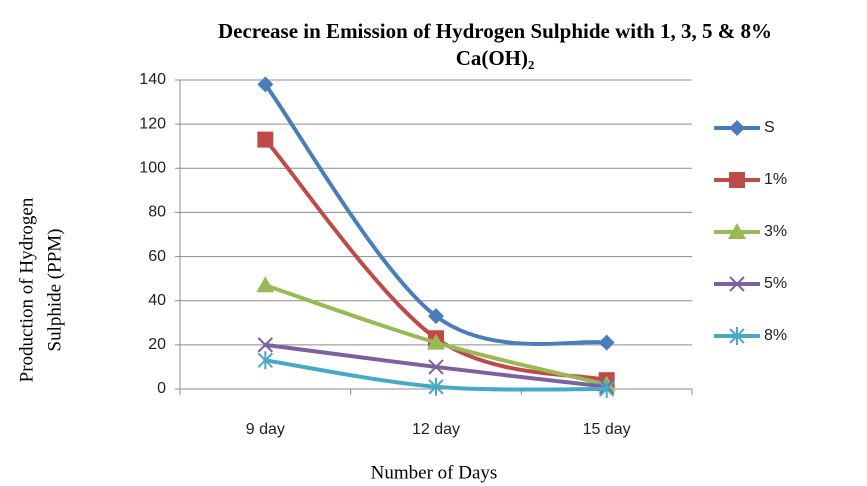  Describe the element at coordinates (775, 335) in the screenshot. I see `legend-label: 8%` at that location.